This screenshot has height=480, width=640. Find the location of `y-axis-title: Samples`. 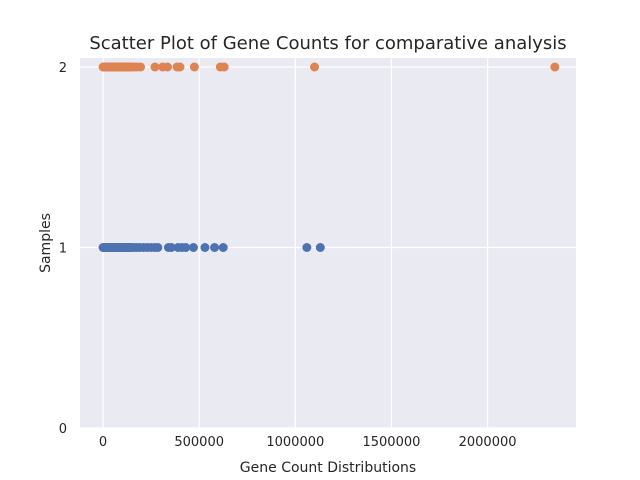

y-axis-title: Samples is located at coordinates (46, 243).